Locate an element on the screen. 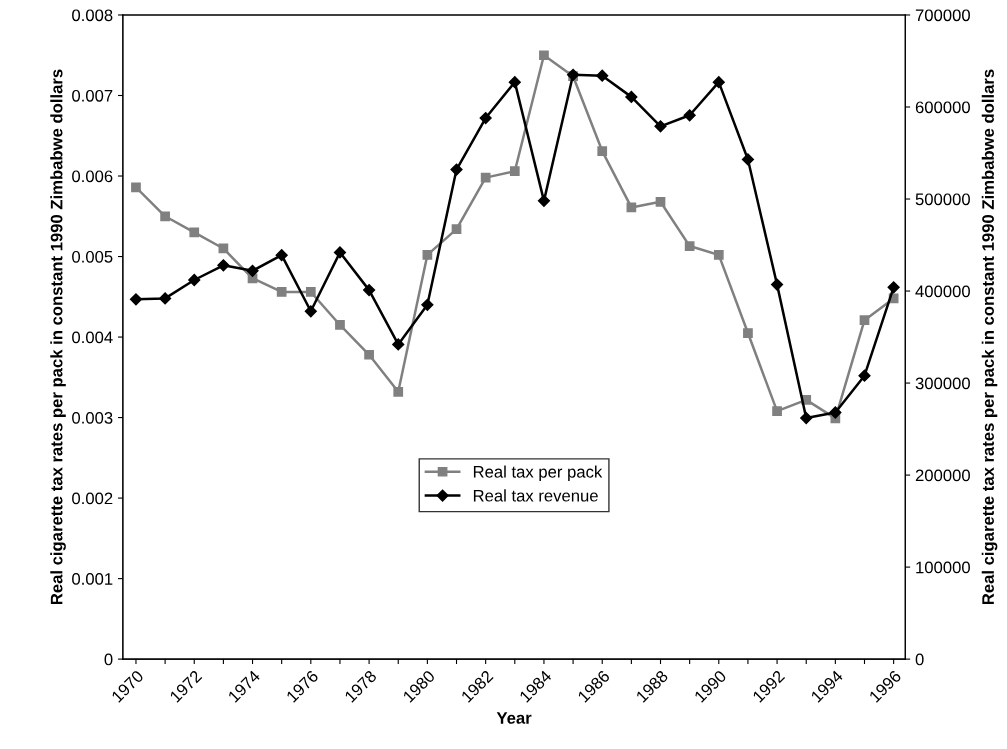 This screenshot has height=749, width=1007. y2-tick-label: 600000 is located at coordinates (942, 107).